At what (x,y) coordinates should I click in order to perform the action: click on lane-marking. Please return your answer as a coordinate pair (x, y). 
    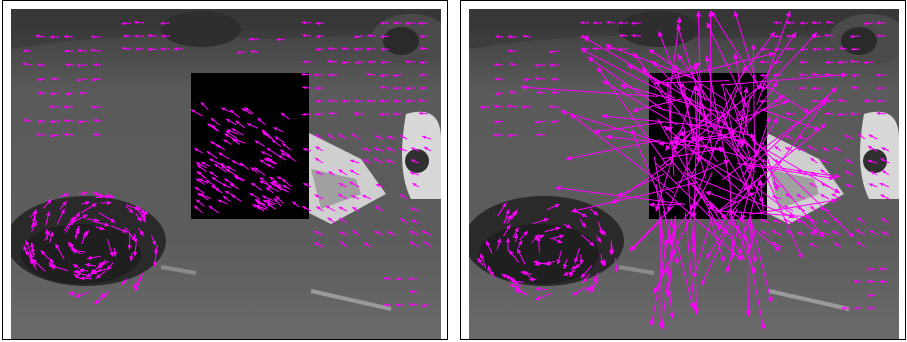
    Looking at the image, I should click on (636, 270).